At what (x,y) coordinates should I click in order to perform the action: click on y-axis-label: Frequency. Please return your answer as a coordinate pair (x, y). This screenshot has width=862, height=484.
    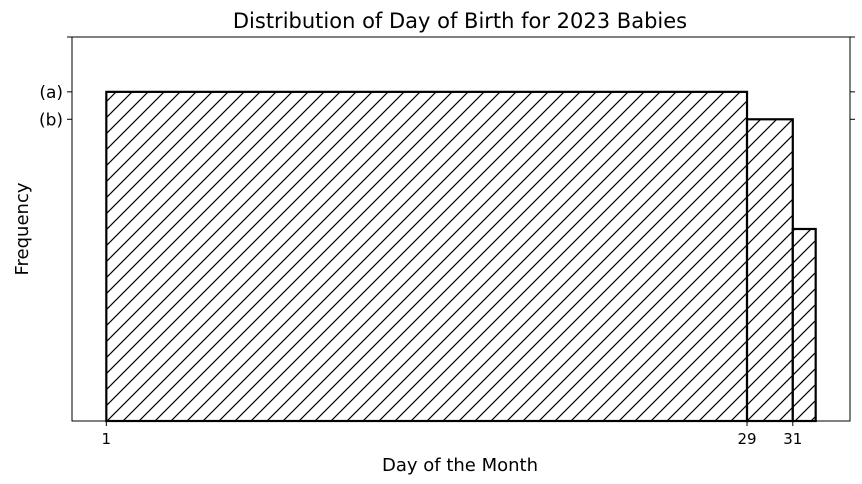
    Looking at the image, I should click on (22, 228).